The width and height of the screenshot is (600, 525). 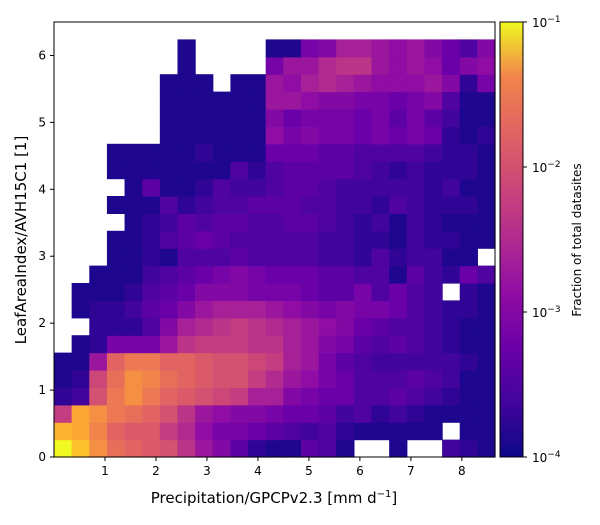 I want to click on colorbar-tick-label: 10−2, so click(x=546, y=167).